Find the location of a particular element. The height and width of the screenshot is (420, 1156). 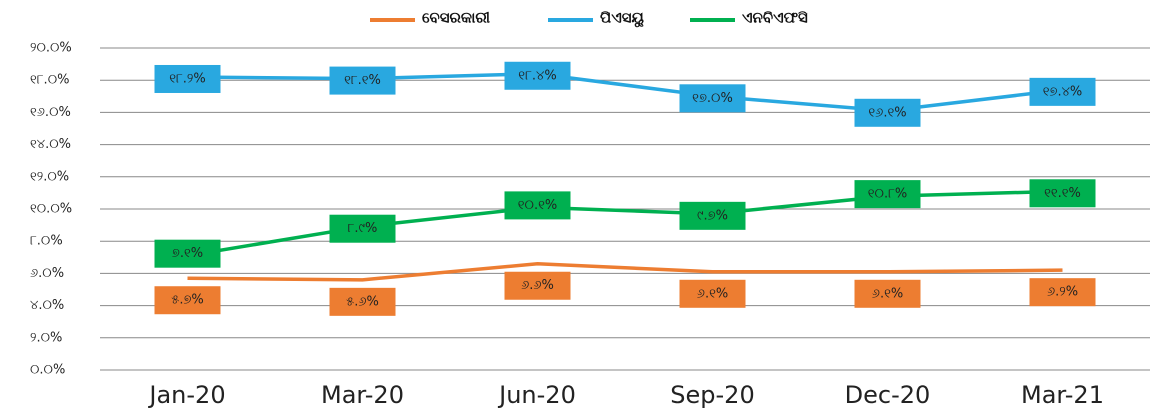

data-label: ୧୮.୧% is located at coordinates (362, 80).